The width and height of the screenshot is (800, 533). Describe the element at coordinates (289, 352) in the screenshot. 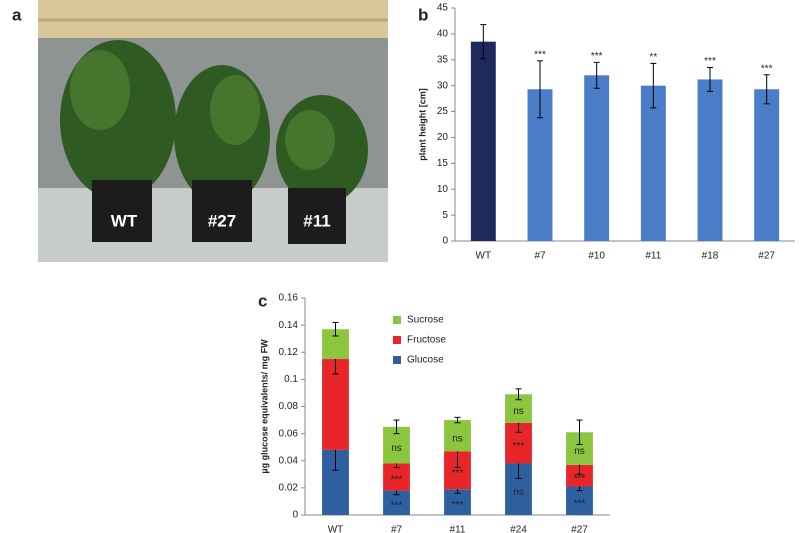

I see `y-tick-label: 0.12` at that location.